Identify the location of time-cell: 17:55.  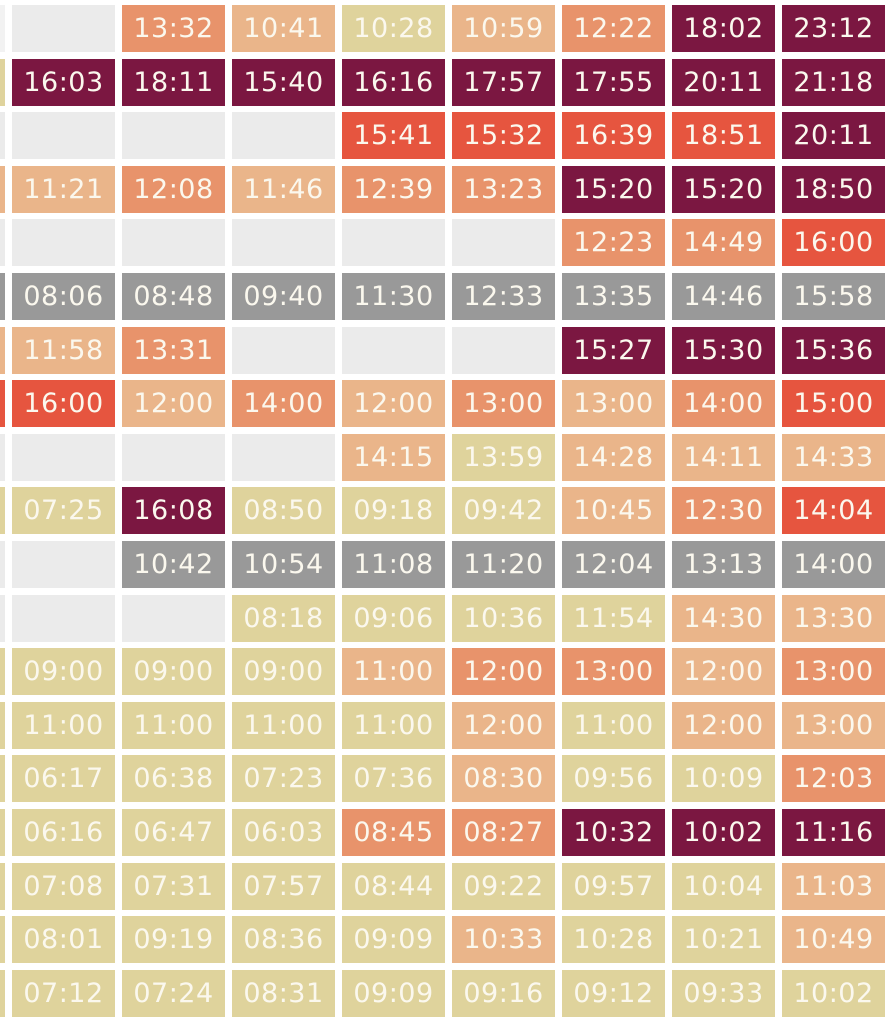
(613, 82).